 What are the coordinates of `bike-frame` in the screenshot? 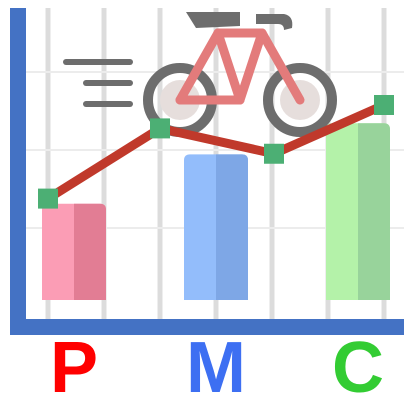 It's located at (240, 66).